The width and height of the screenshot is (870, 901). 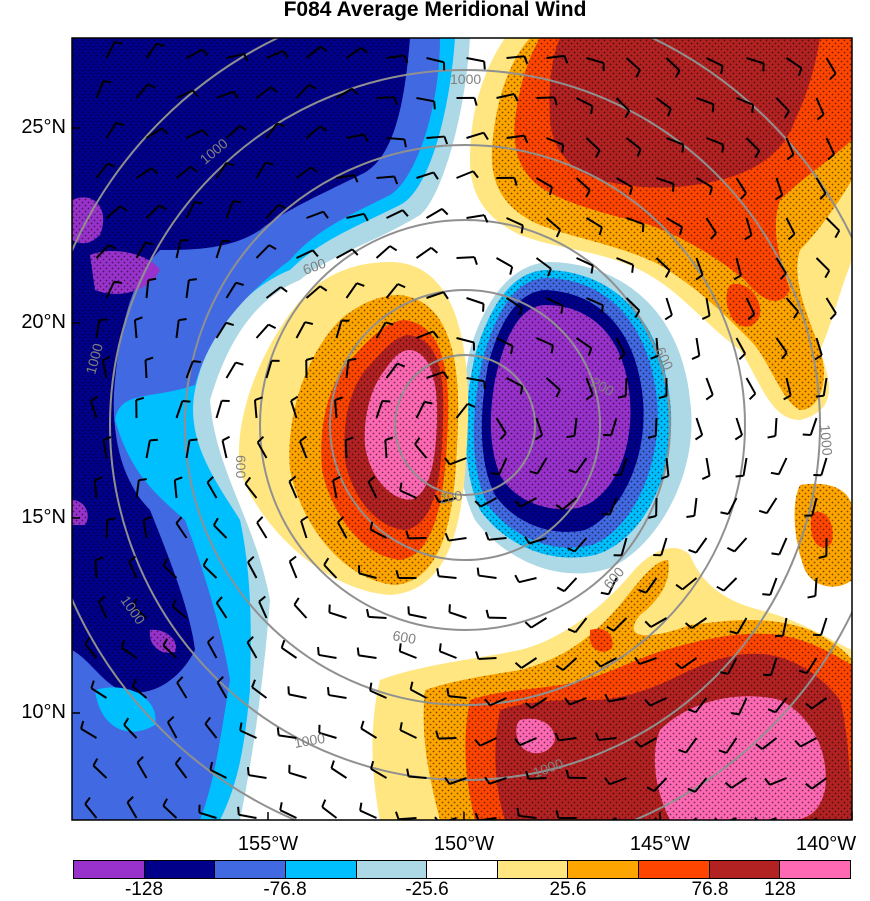 What do you see at coordinates (710, 890) in the screenshot?
I see `colorbar-label: 76.8` at bounding box center [710, 890].